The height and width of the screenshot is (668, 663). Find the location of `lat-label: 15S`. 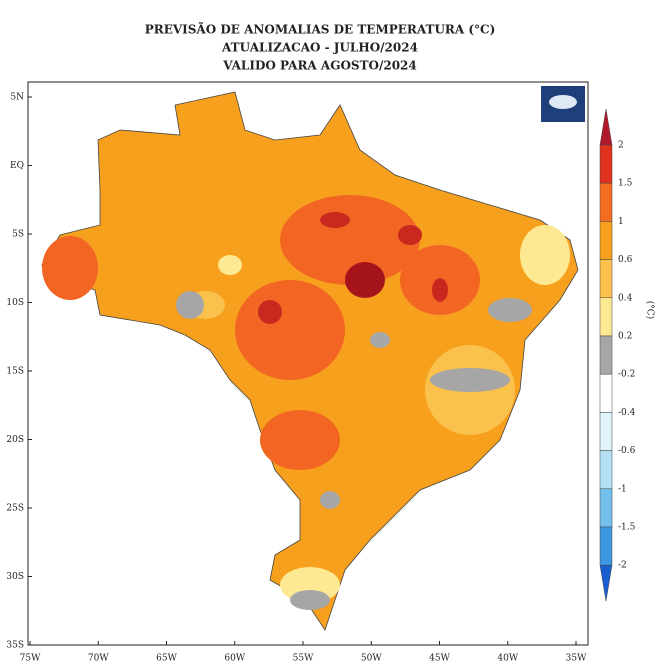

lat-label: 15S is located at coordinates (15, 372).